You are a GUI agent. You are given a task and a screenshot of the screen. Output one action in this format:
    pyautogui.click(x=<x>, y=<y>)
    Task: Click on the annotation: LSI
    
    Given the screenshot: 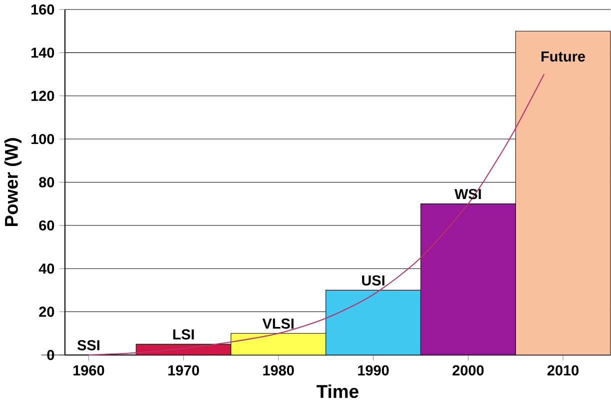 What is the action you would take?
    pyautogui.click(x=183, y=334)
    